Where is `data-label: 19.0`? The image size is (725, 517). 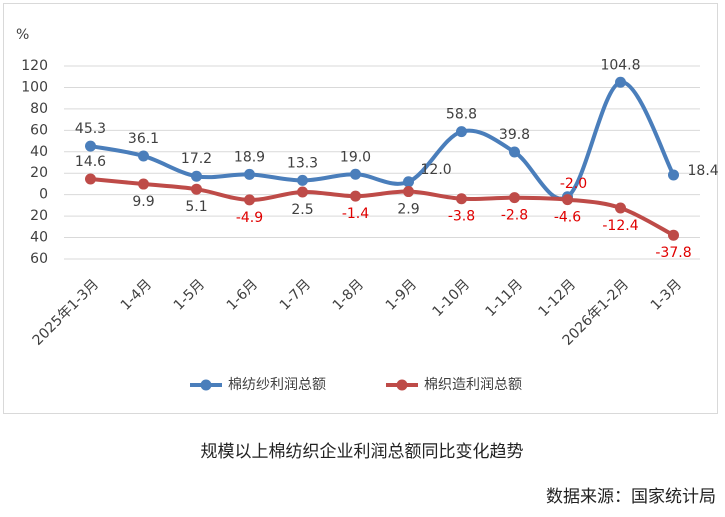
data-label: 19.0 is located at coordinates (355, 157).